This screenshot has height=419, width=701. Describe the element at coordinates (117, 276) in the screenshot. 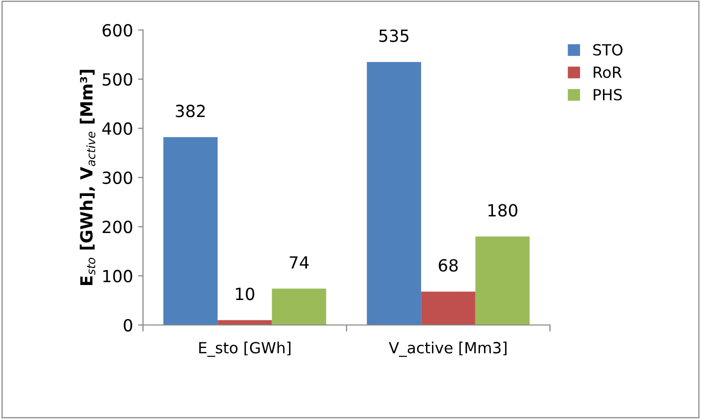

I see `y-tick-label: 100` at that location.